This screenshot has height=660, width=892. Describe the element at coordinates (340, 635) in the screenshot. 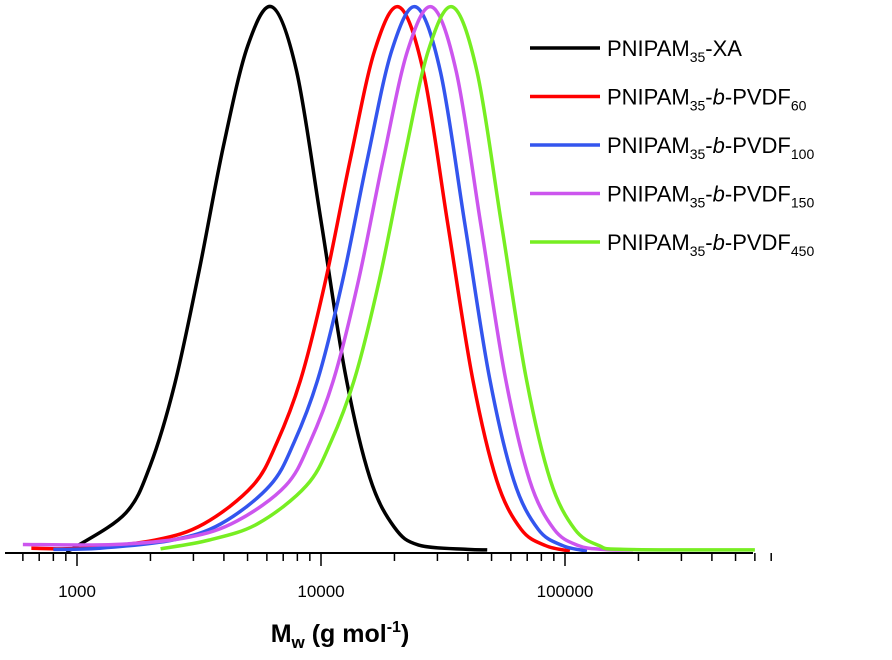

I see `x-axis-title: Mw (g mol-1)` at that location.